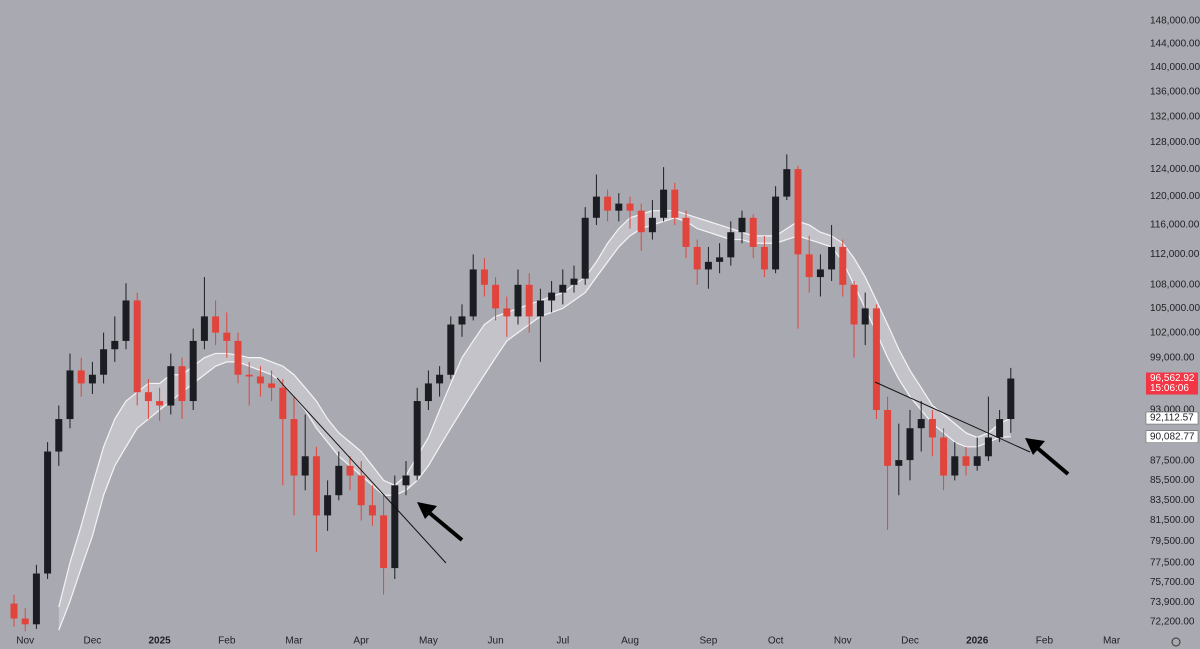  Describe the element at coordinates (1172, 357) in the screenshot. I see `y-tick-label: 99,000.00` at that location.